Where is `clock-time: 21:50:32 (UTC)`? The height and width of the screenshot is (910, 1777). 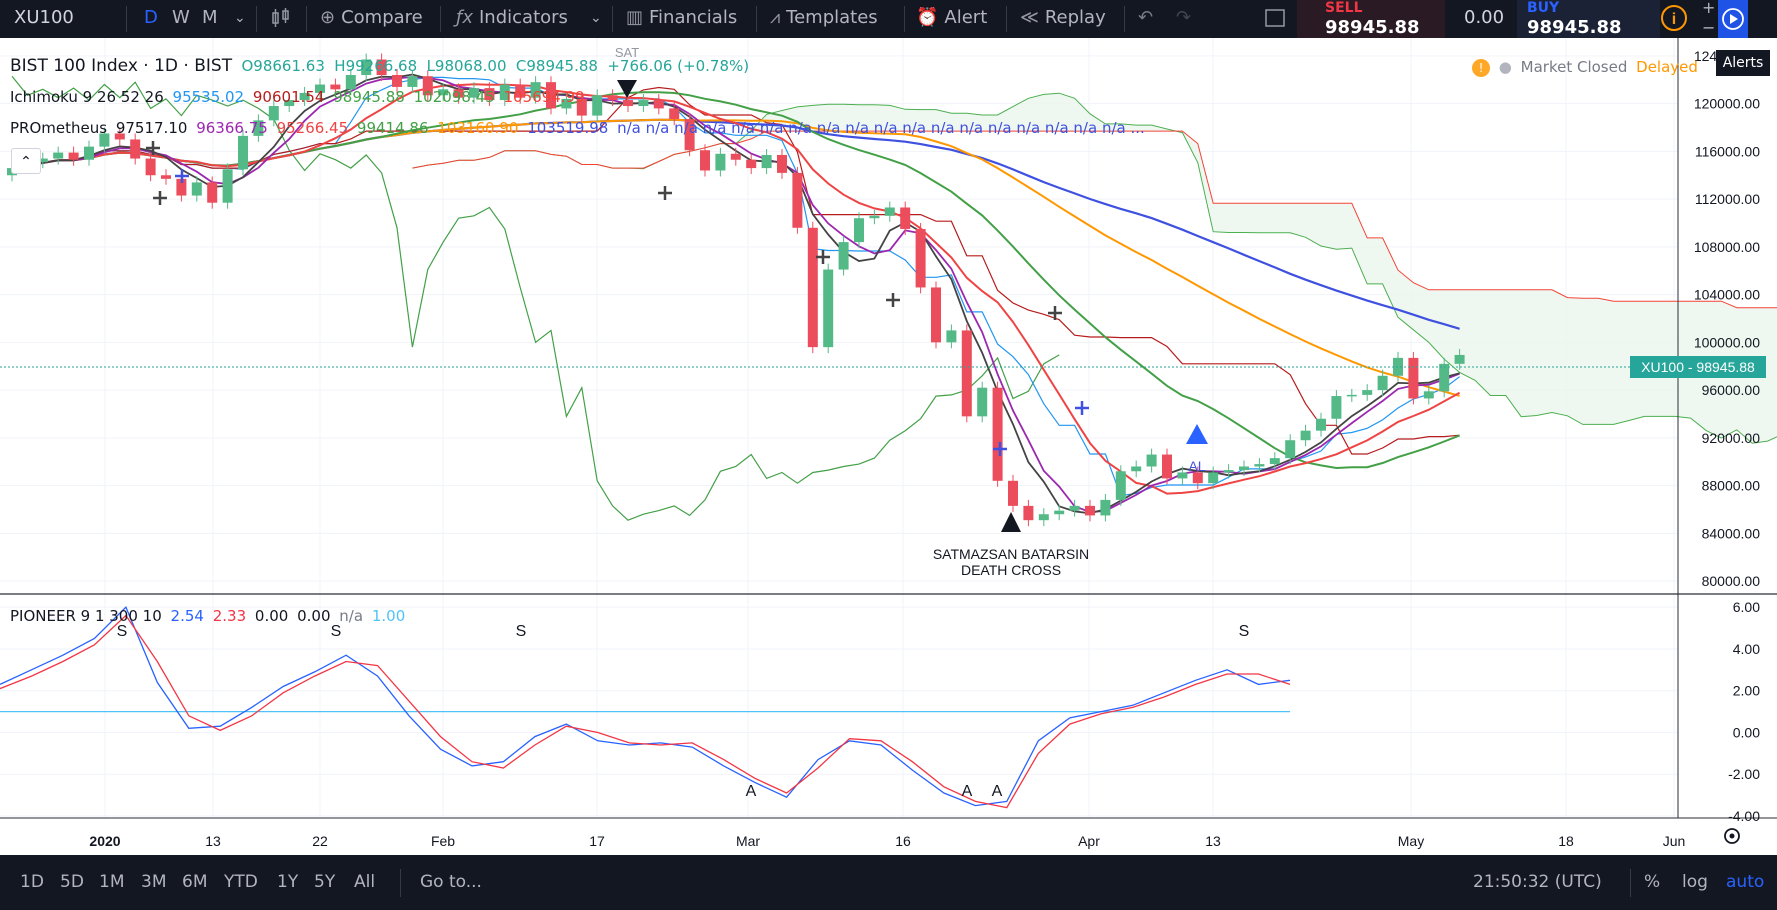
clock-time: 21:50:32 (UTC) is located at coordinates (1537, 882).